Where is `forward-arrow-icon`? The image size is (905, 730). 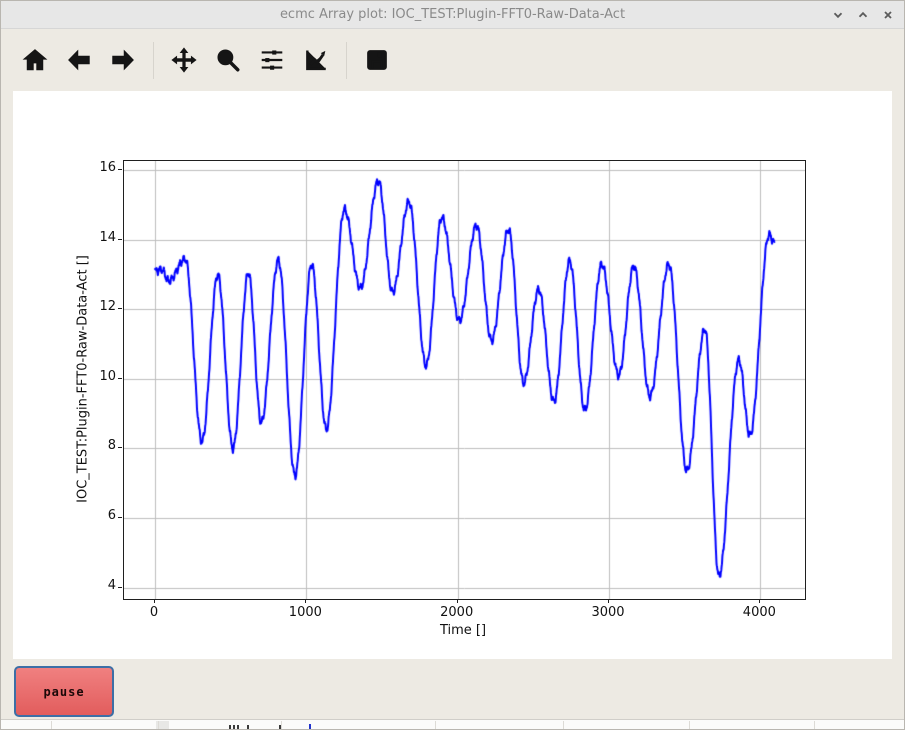 forward-arrow-icon is located at coordinates (122, 60).